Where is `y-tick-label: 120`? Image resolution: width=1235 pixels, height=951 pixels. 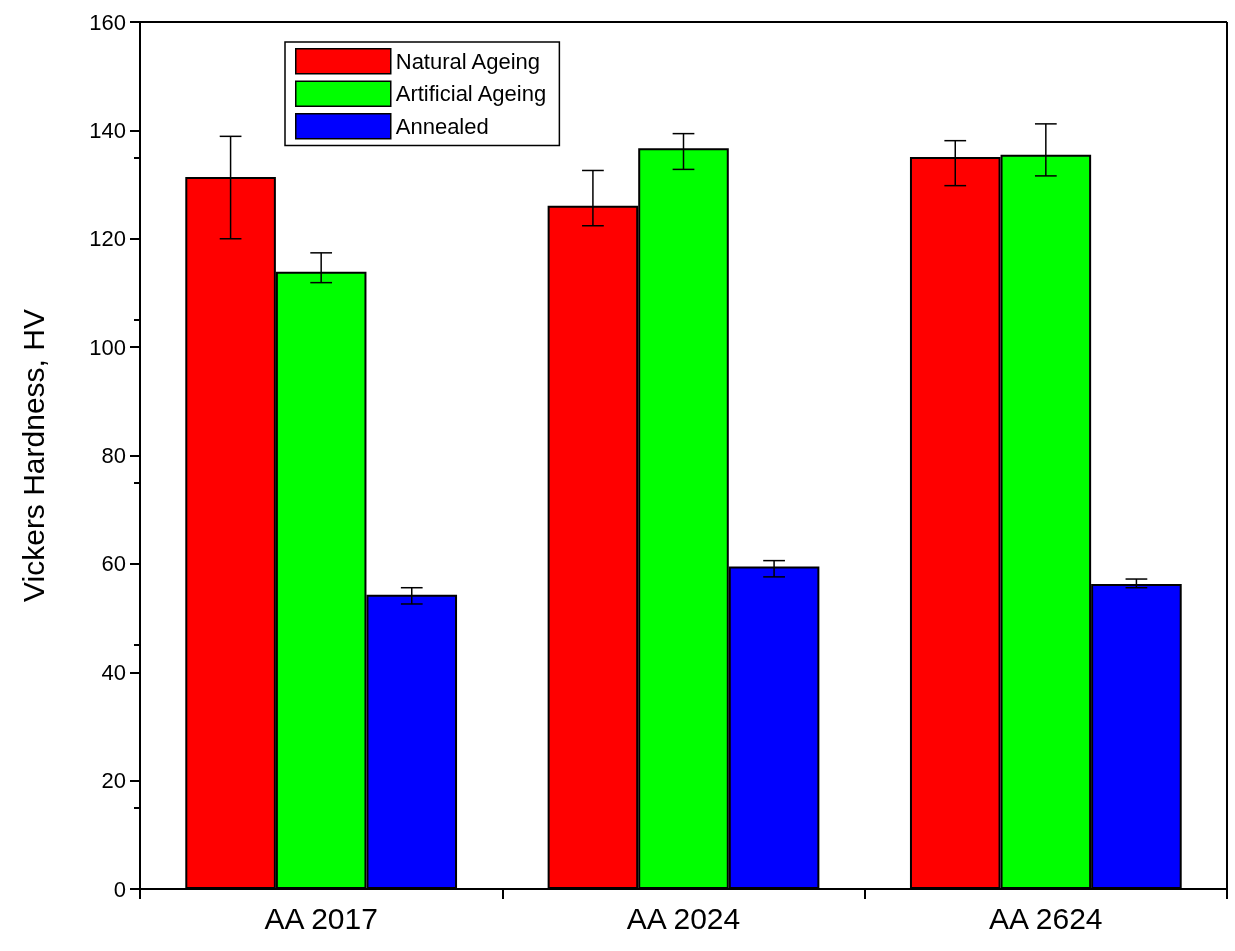 y-tick-label: 120 is located at coordinates (107, 239).